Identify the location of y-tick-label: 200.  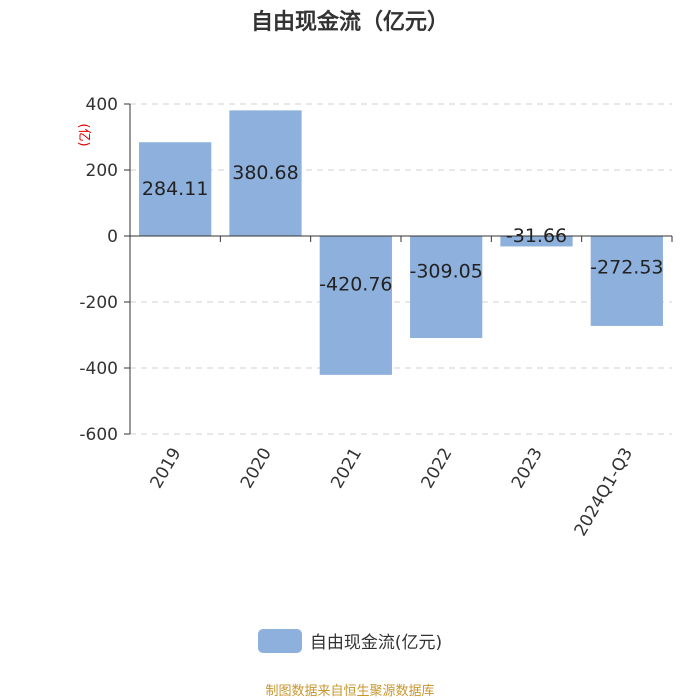
(102, 171).